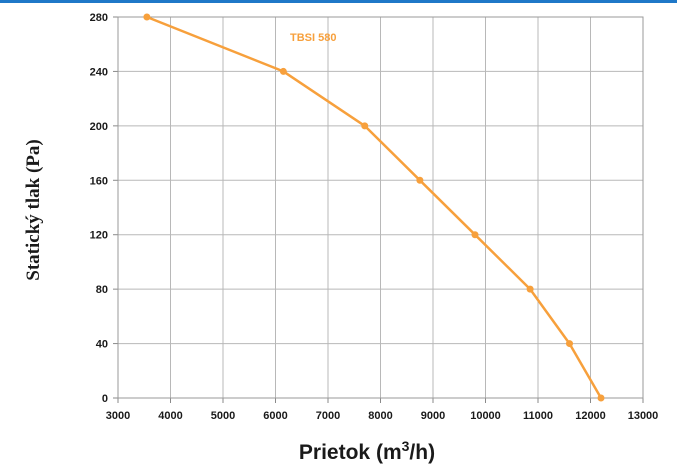 The width and height of the screenshot is (677, 470). What do you see at coordinates (275, 416) in the screenshot?
I see `x-tick-label: 6000` at bounding box center [275, 416].